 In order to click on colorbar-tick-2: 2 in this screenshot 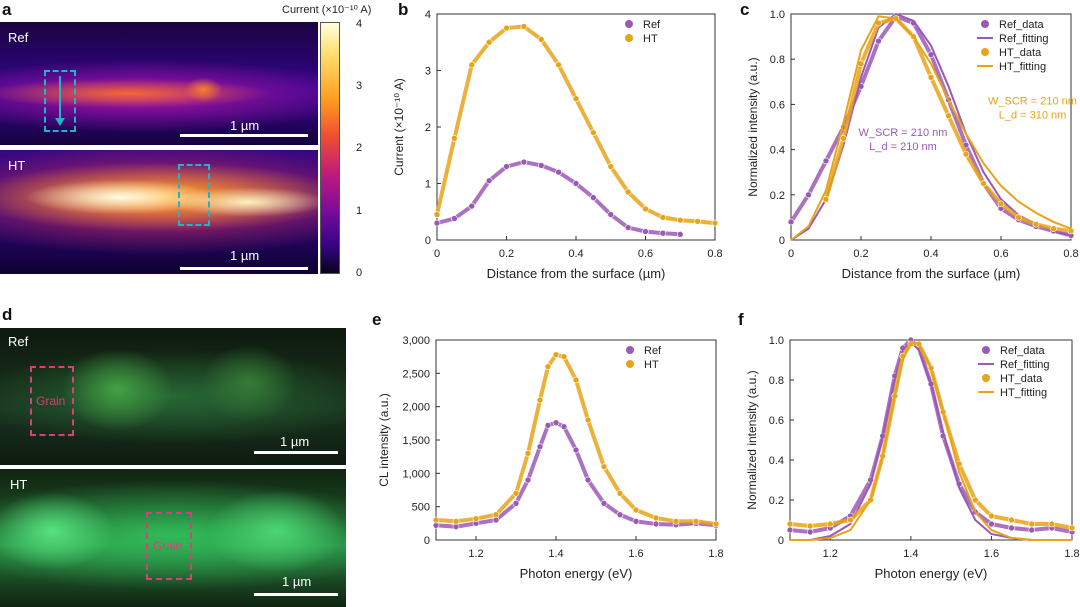, I will do `click(359, 148)`.